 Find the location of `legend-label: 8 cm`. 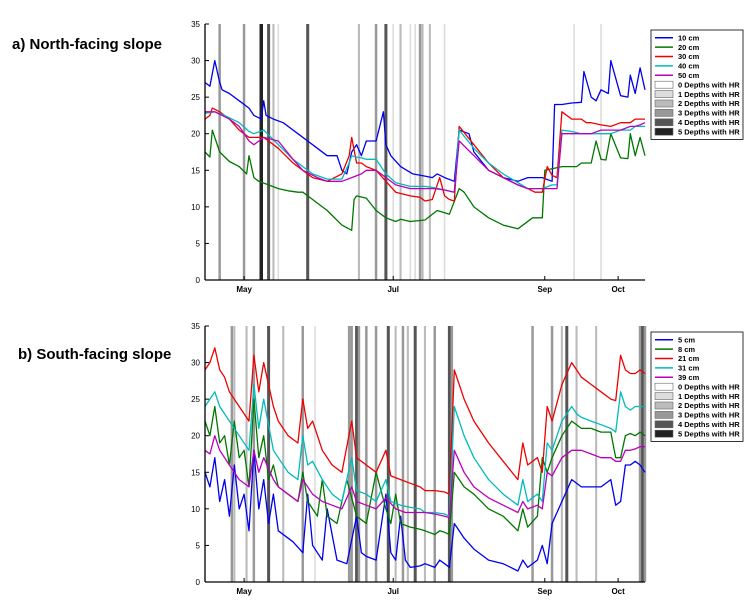

legend-label: 8 cm is located at coordinates (686, 349).